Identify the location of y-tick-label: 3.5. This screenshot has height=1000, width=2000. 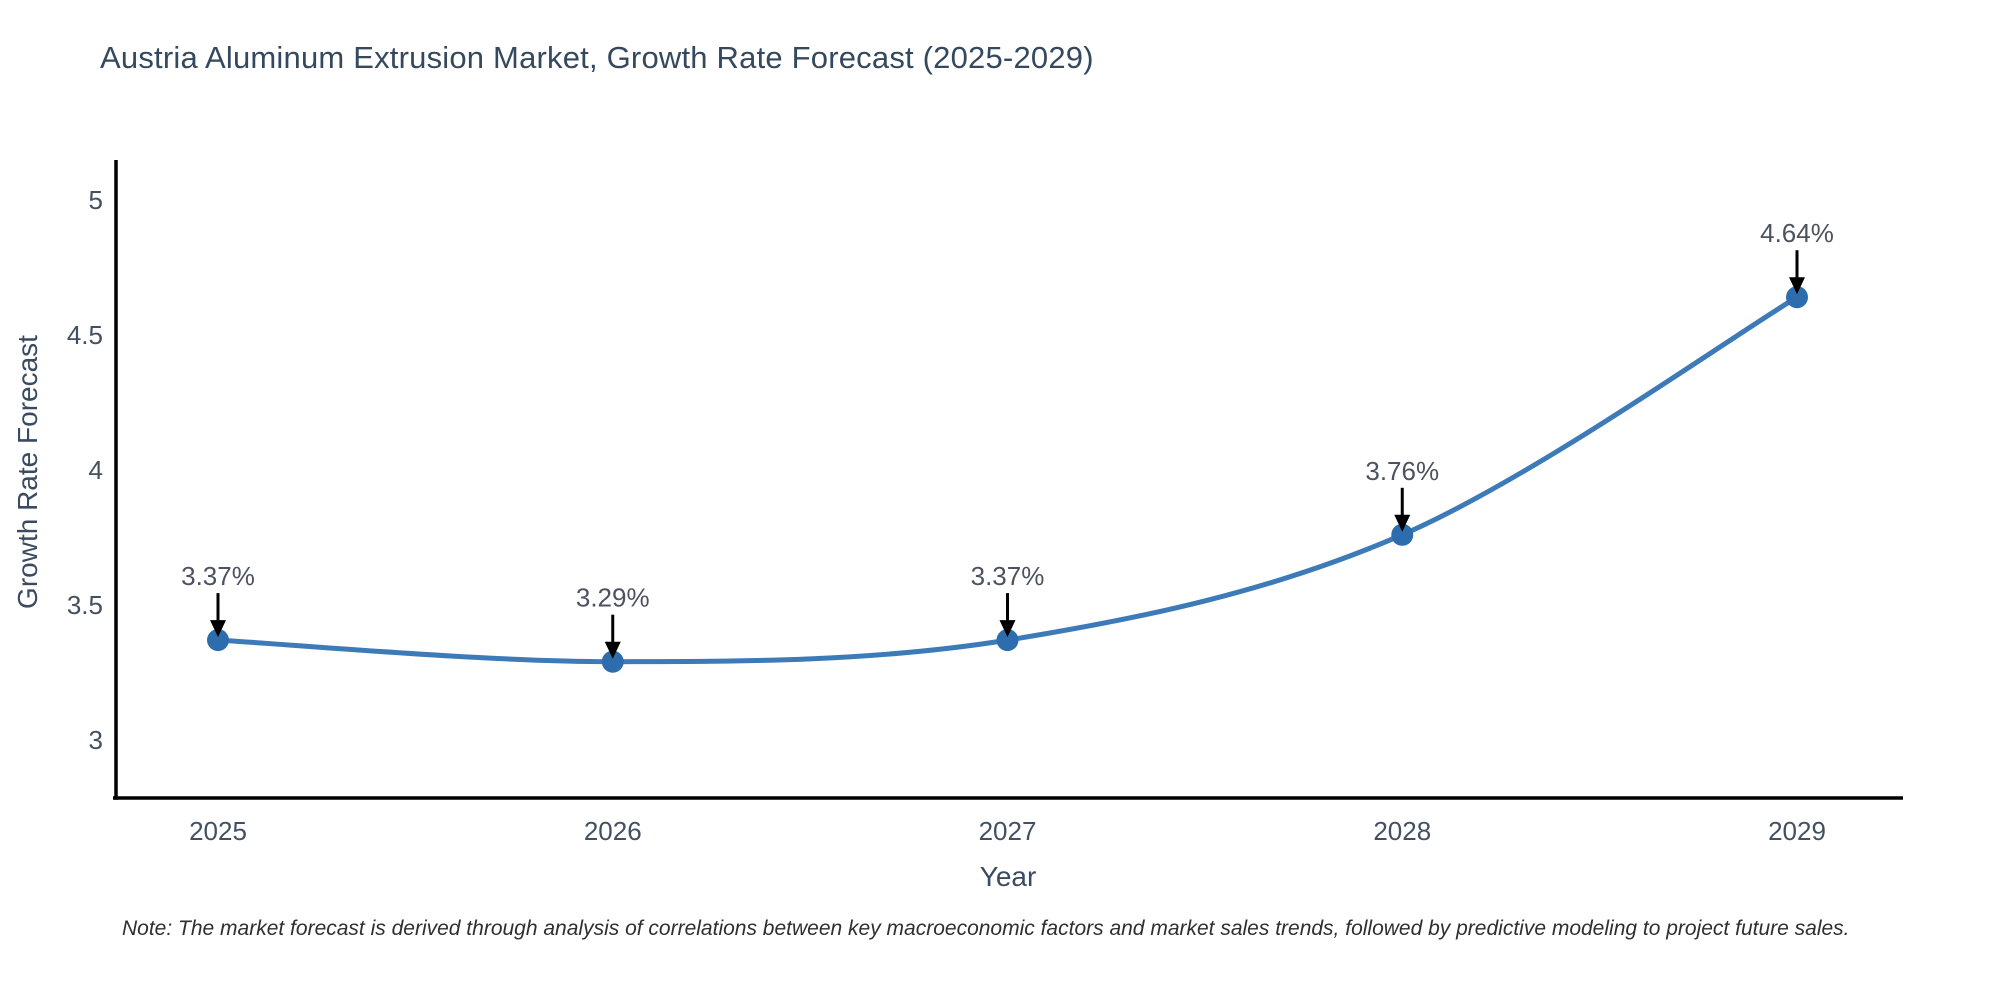
(85, 605).